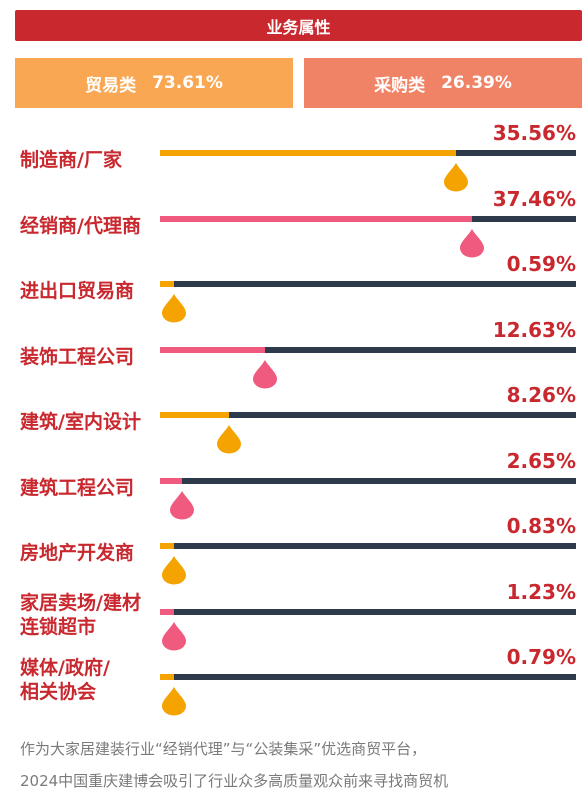 The width and height of the screenshot is (584, 810). Describe the element at coordinates (476, 83) in the screenshot. I see `procurement-value: 26.39%` at that location.